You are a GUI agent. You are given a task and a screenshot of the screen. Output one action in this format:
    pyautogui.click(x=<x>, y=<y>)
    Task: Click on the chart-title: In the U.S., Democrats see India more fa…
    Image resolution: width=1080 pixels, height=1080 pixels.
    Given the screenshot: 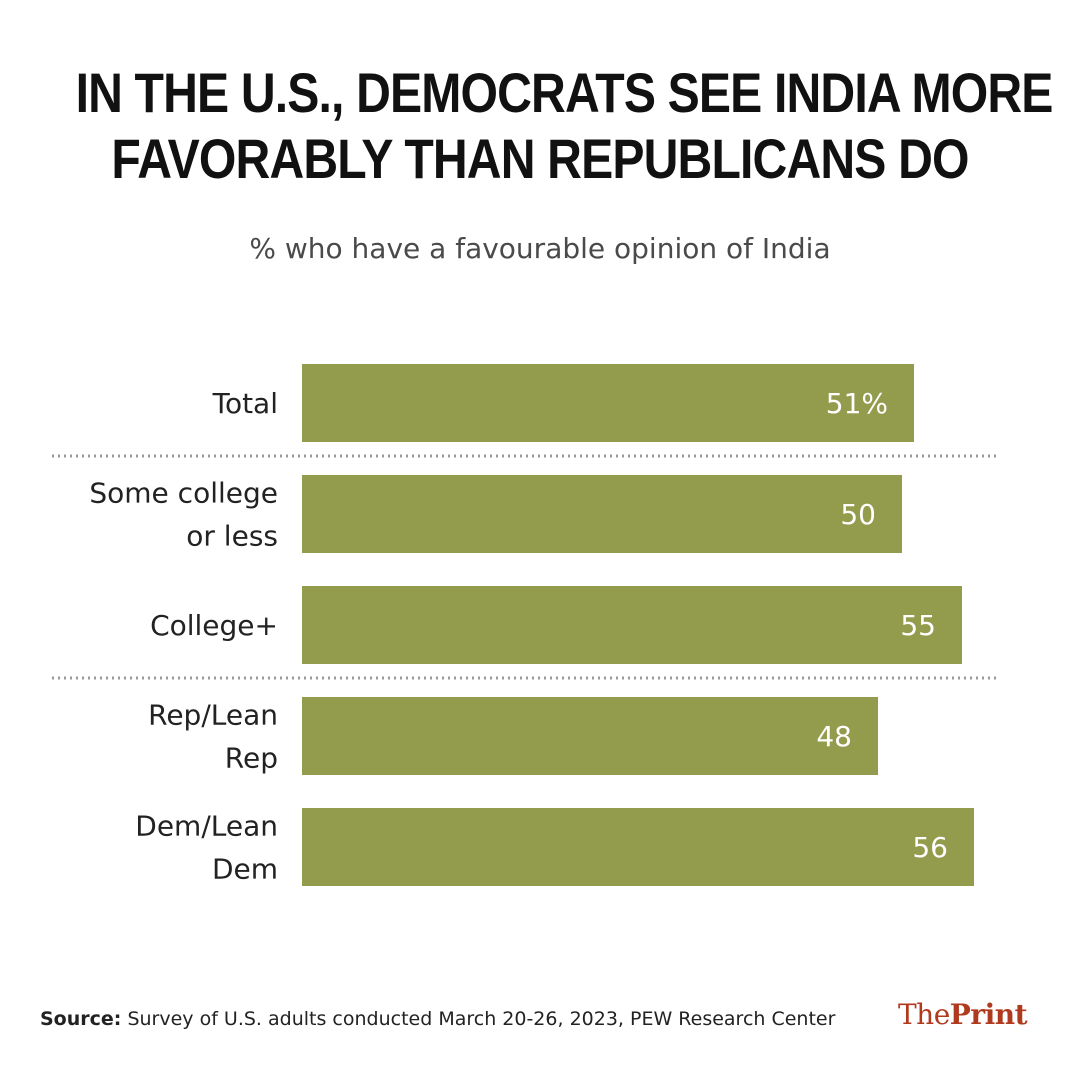 What is the action you would take?
    pyautogui.click(x=564, y=126)
    